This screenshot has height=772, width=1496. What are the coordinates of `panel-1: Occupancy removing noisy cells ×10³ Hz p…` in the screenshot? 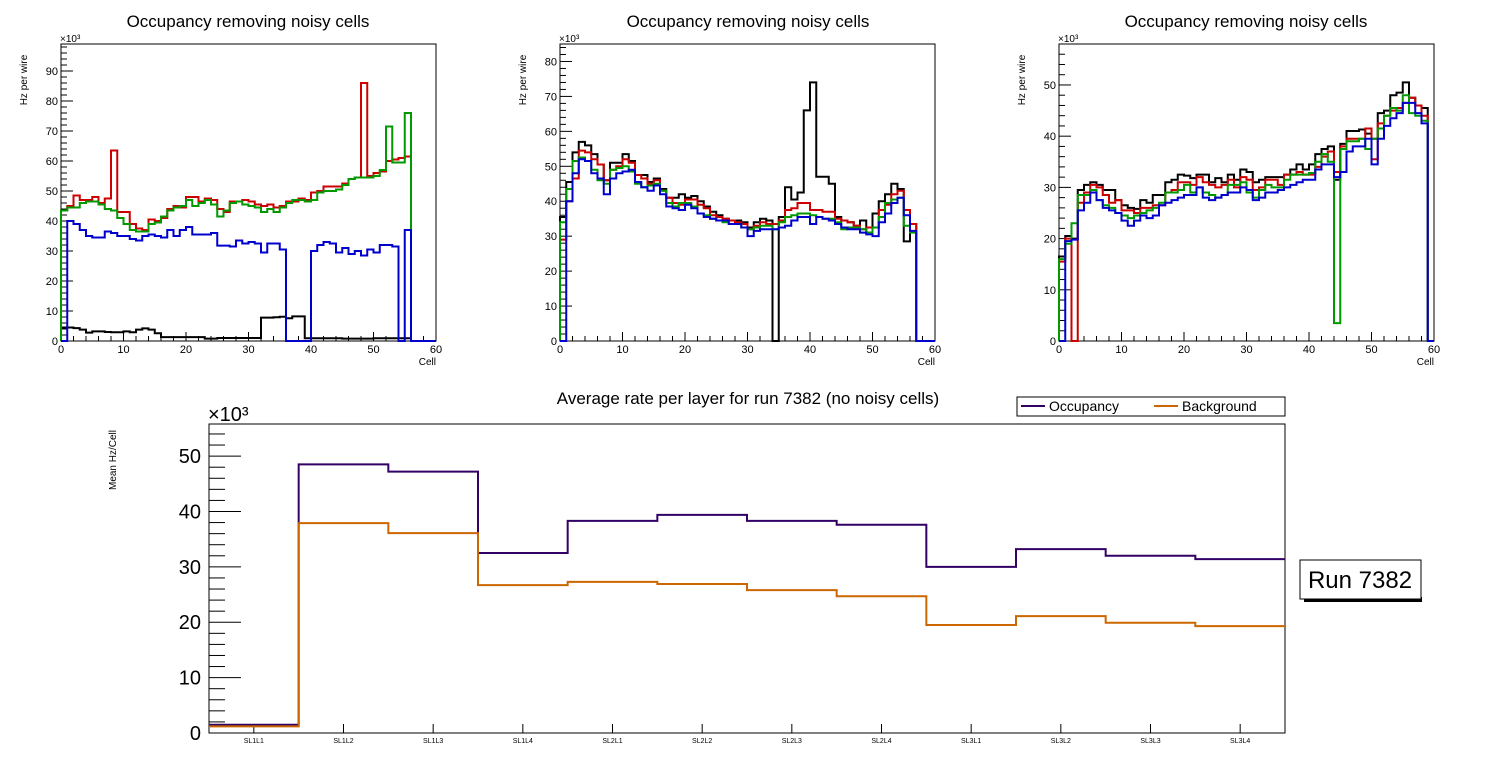 It's located at (230, 190).